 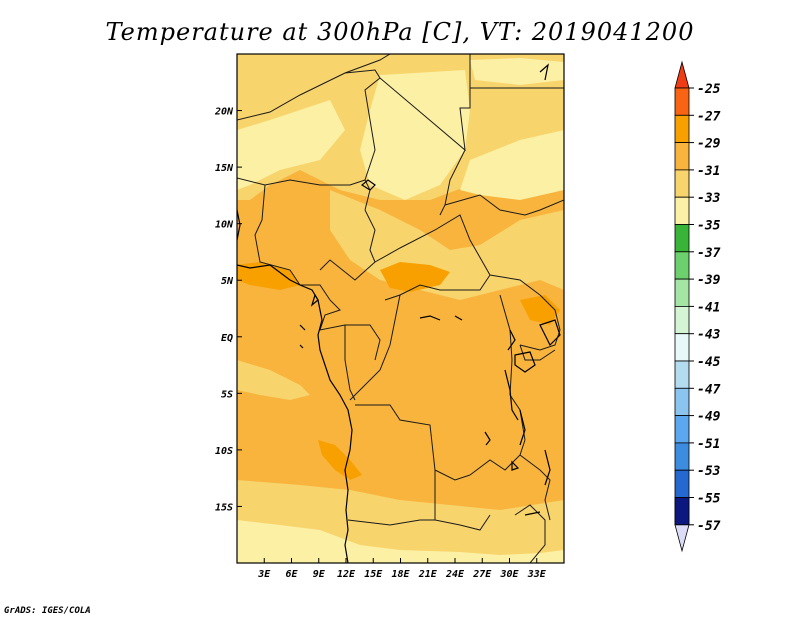 What do you see at coordinates (400, 574) in the screenshot?
I see `lon-tick-label: 18E` at bounding box center [400, 574].